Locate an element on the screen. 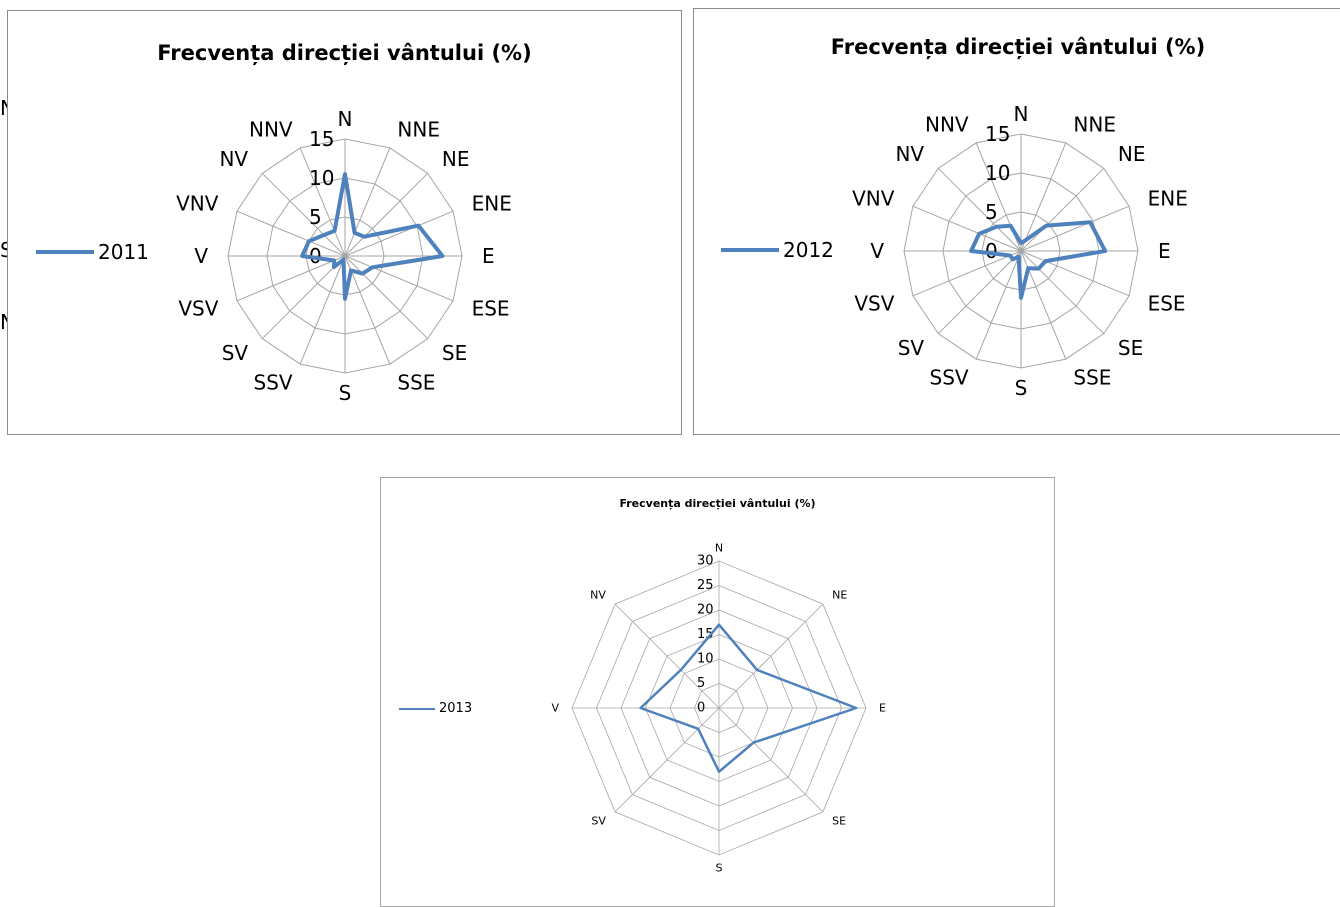 This screenshot has width=1340, height=907. radar-chart: N NE E SE S SV V NV 0 5 10 15 20 25 30 is located at coordinates (718, 708).